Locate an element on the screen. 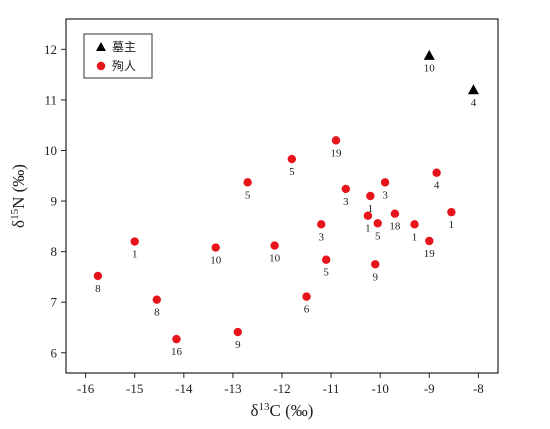  x-tick-label: -16 is located at coordinates (86, 388).